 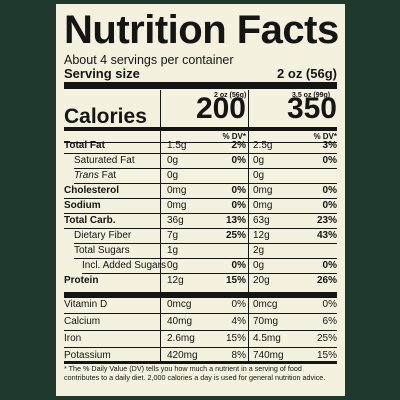 What do you see at coordinates (220, 108) in the screenshot?
I see `calories-column-1: 200` at bounding box center [220, 108].